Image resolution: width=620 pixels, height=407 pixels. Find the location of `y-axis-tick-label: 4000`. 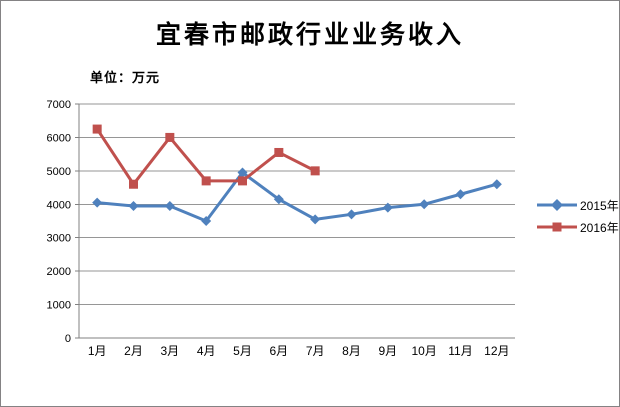

y-axis-tick-label: 4000 is located at coordinates (59, 205).